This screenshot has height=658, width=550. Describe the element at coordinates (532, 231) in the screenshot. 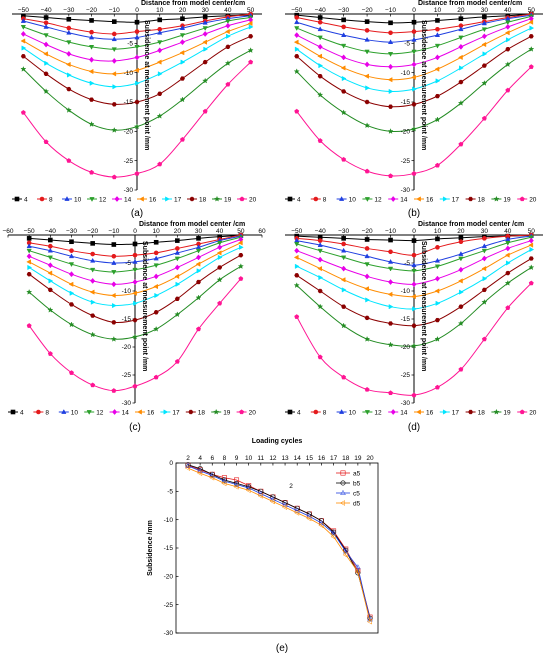

I see `x-tick-label: 50` at that location.